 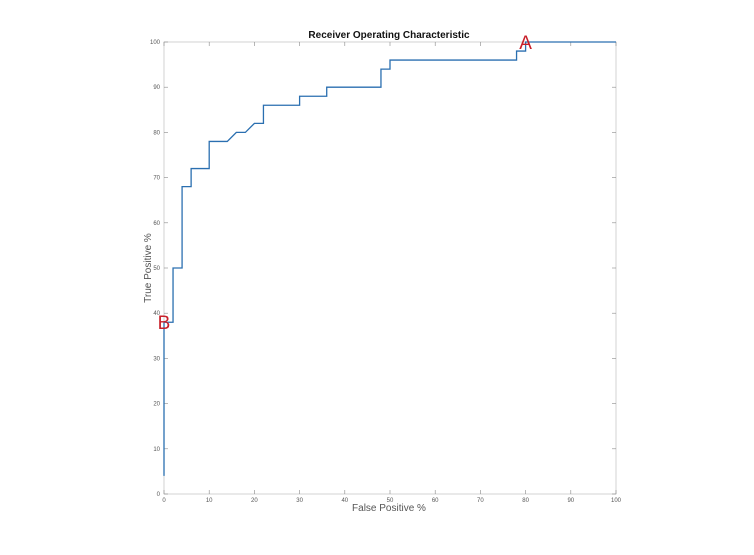 What do you see at coordinates (344, 501) in the screenshot?
I see `x-tick-label: 40` at bounding box center [344, 501].